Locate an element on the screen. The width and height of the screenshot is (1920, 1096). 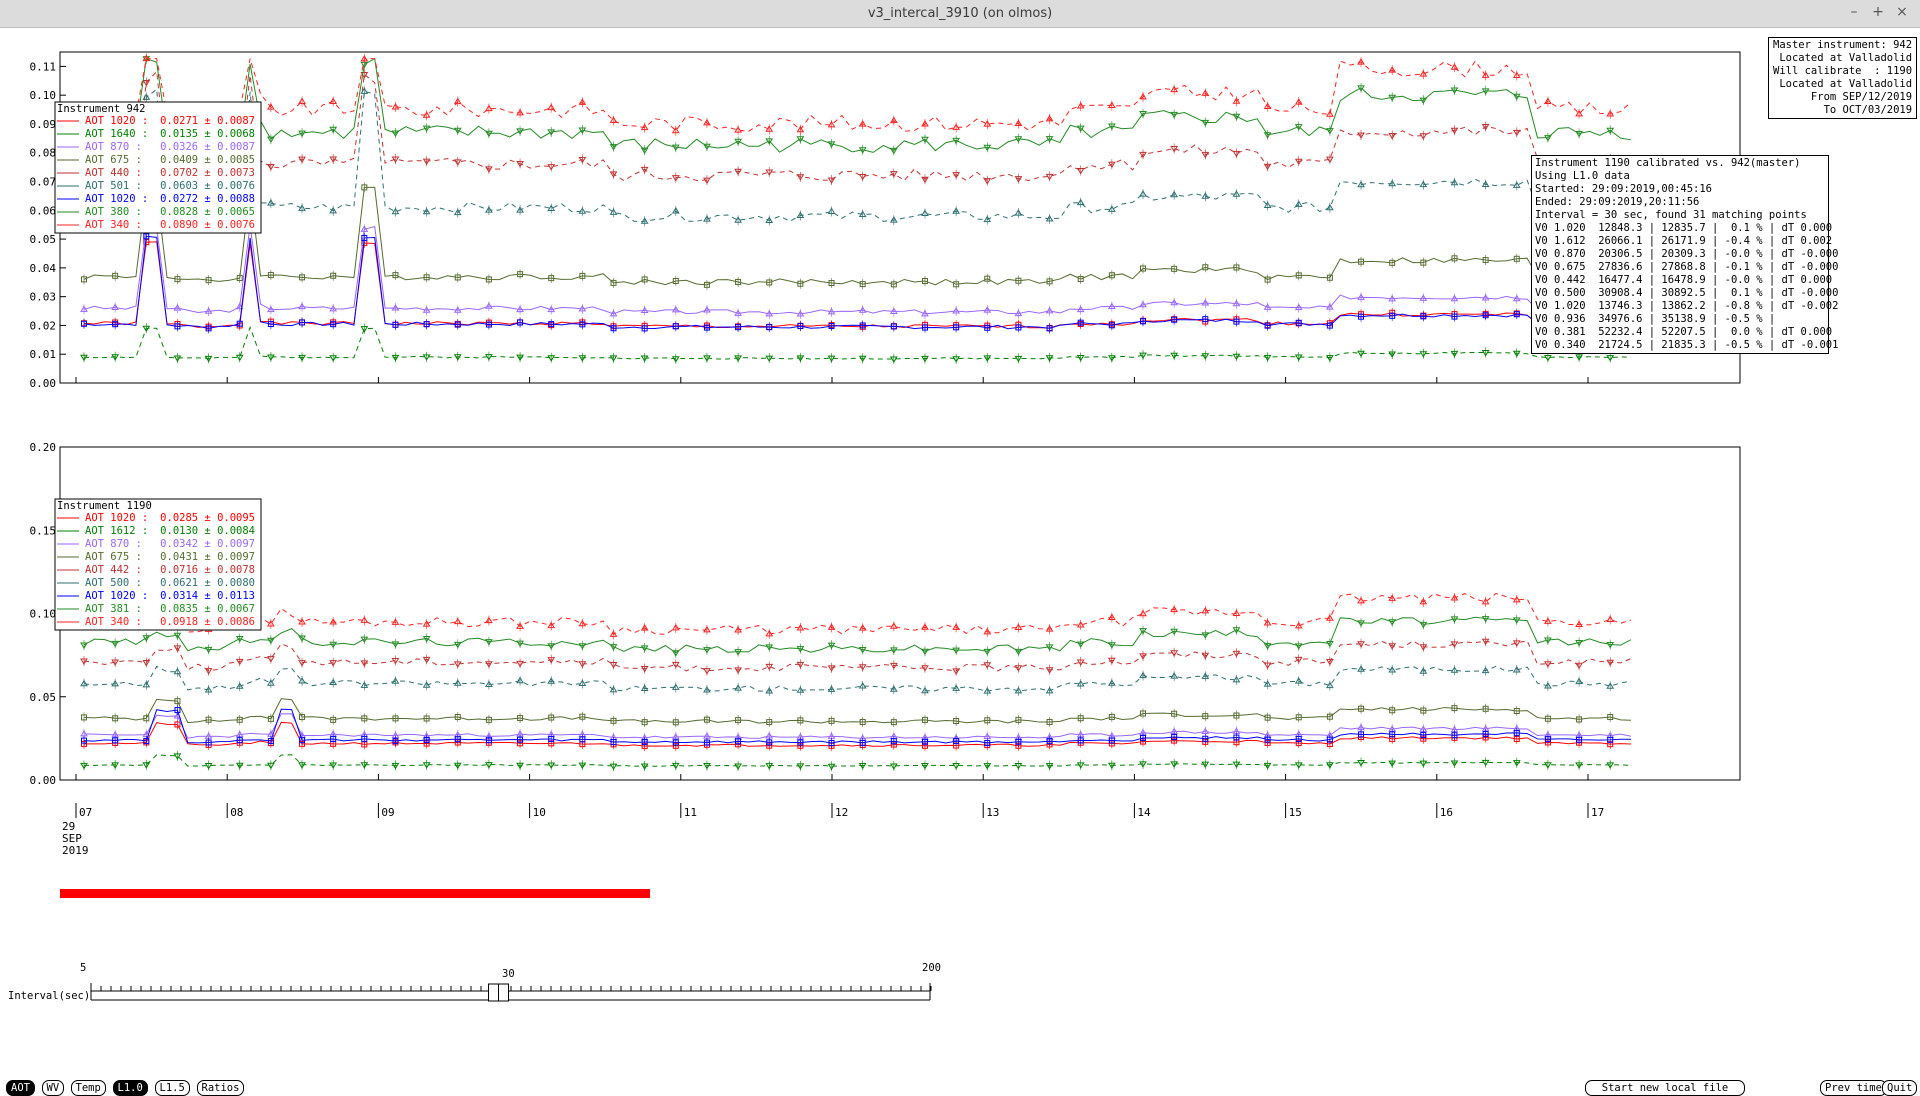
close-icon: × is located at coordinates (1902, 12).